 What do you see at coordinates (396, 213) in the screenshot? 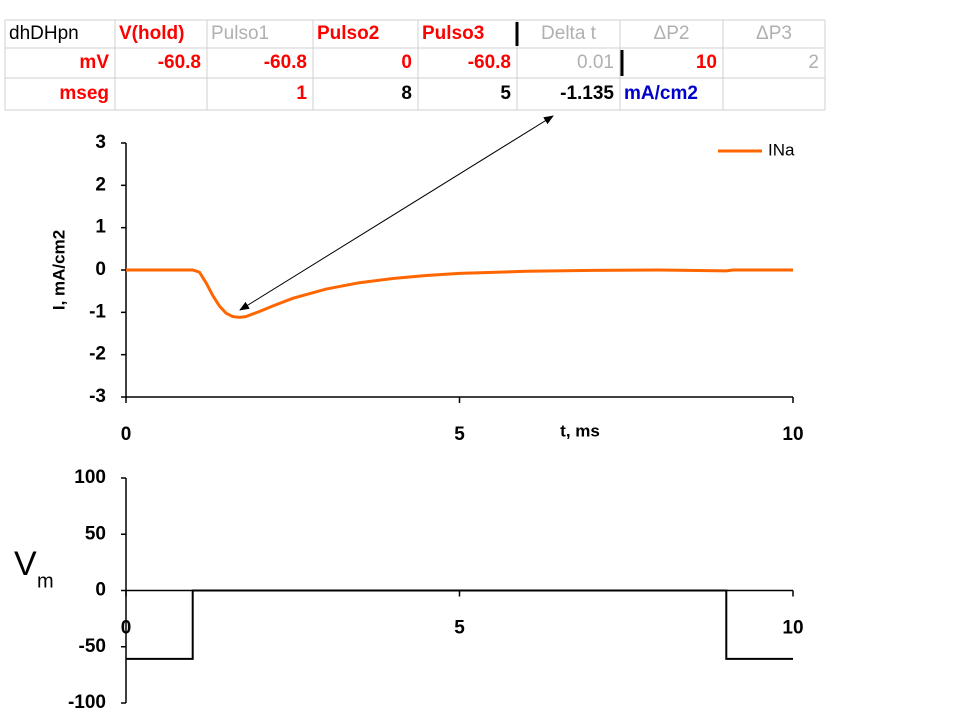
I see `annotation-arrow` at bounding box center [396, 213].